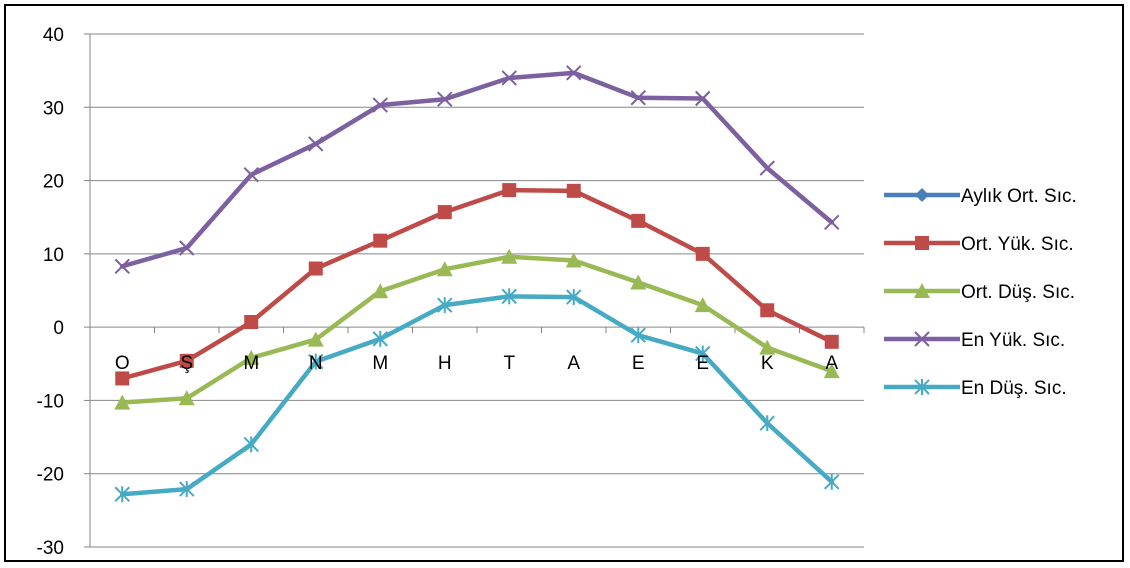 This screenshot has height=568, width=1130. What do you see at coordinates (53, 182) in the screenshot?
I see `y-tick-label: 20` at bounding box center [53, 182].